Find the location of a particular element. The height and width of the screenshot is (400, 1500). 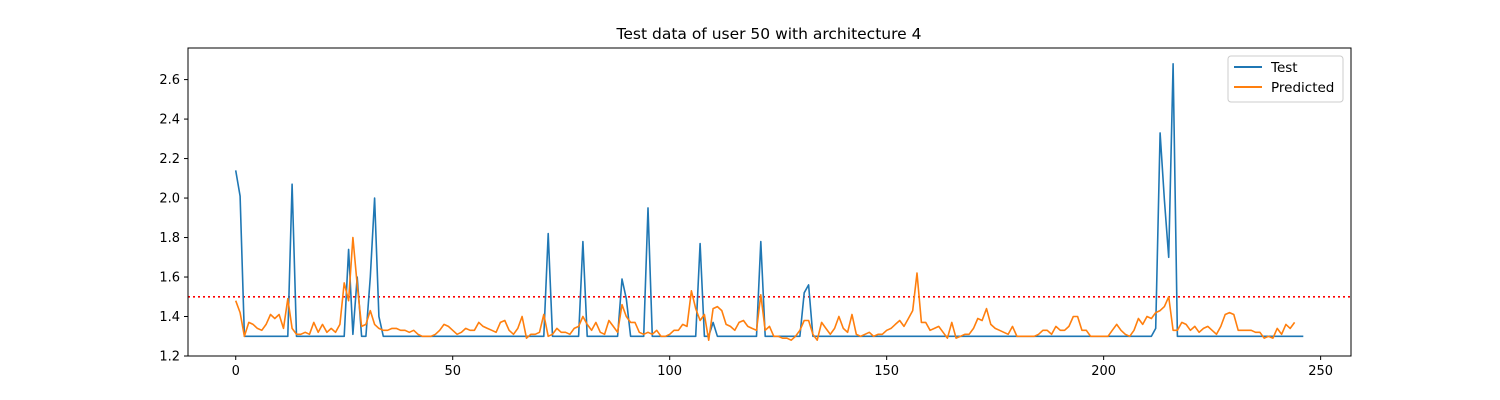

y-tick-label: 2.6 is located at coordinates (169, 80).